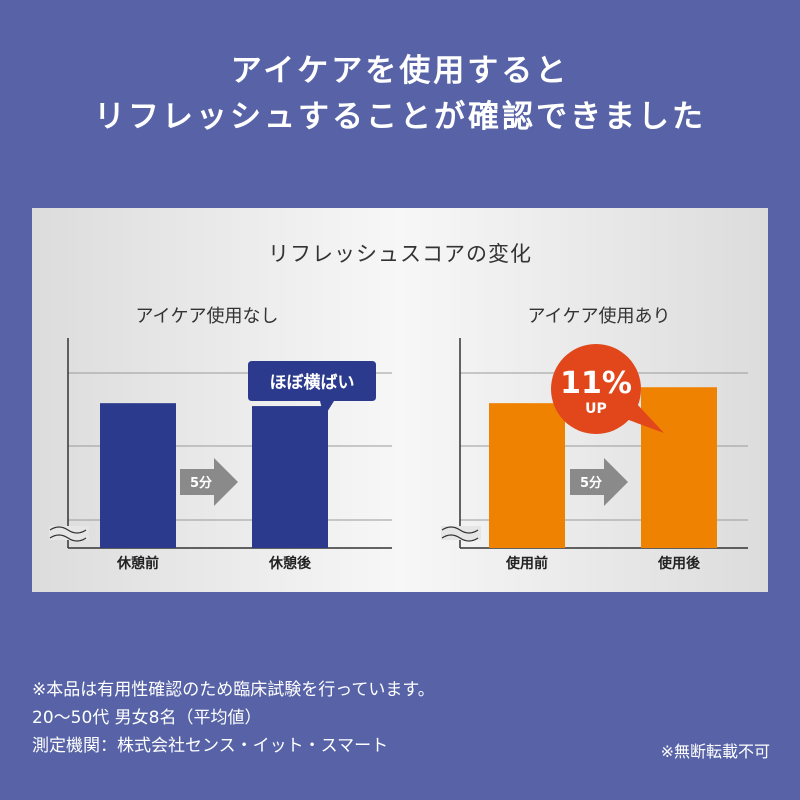 The width and height of the screenshot is (800, 800). Describe the element at coordinates (233, 690) in the screenshot. I see `note-clinical: ※本品は有用性確認のため臨床試験を行っています。` at that location.